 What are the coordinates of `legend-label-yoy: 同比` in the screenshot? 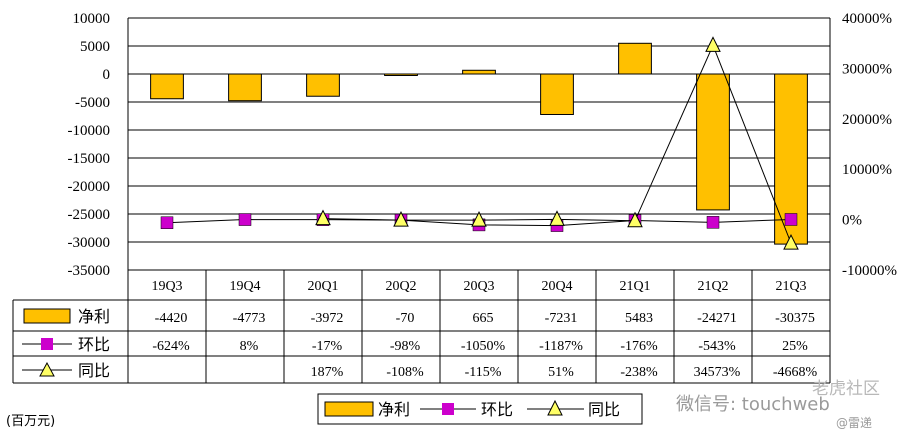 It's located at (604, 409).